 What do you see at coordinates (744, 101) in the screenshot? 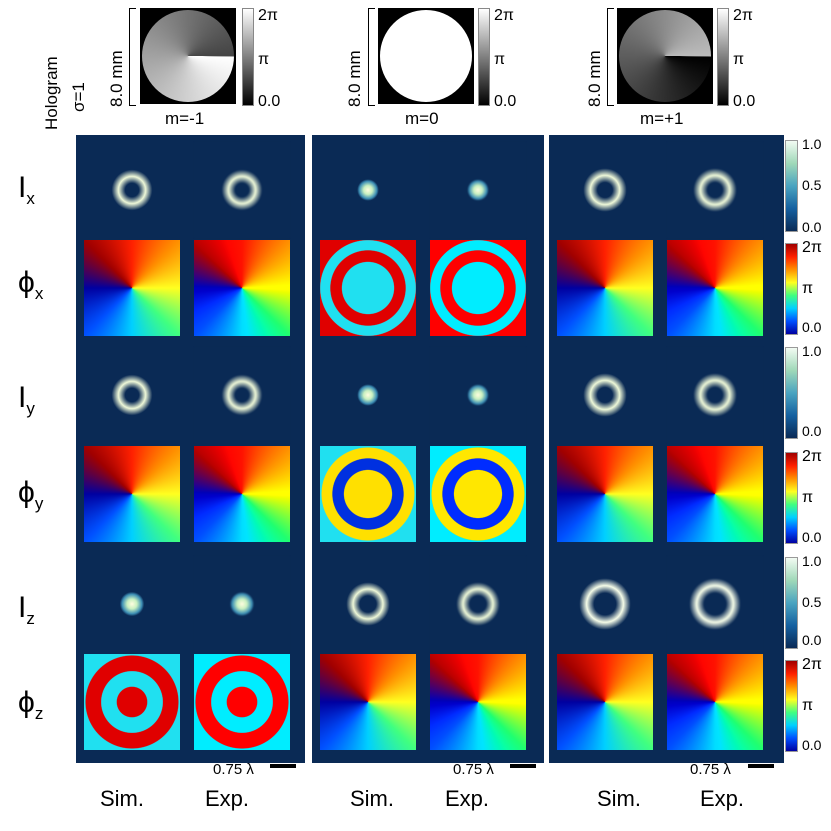
I see `hologram-cbar-min-3: 0.0` at bounding box center [744, 101].